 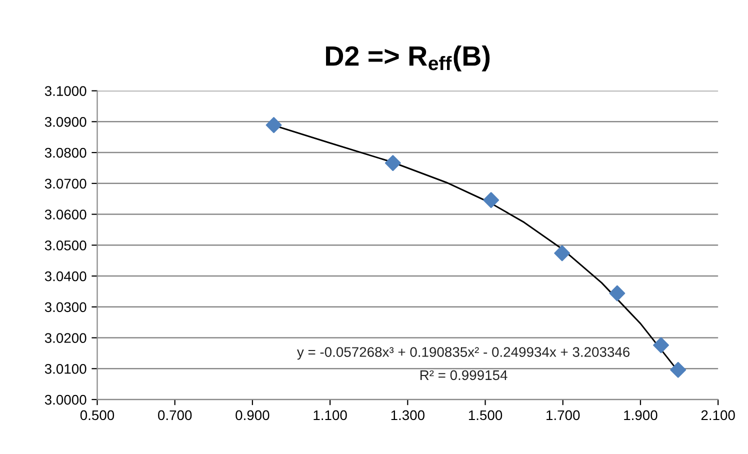 What do you see at coordinates (65, 399) in the screenshot?
I see `y-tick-label: 3.0000` at bounding box center [65, 399].